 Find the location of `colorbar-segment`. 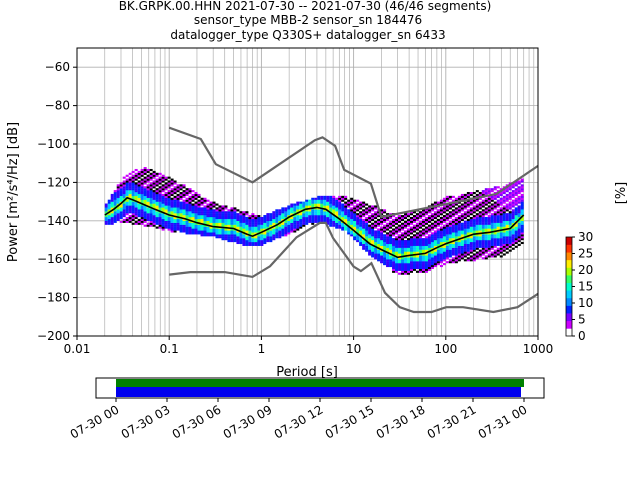

colorbar-segment is located at coordinates (569, 248).